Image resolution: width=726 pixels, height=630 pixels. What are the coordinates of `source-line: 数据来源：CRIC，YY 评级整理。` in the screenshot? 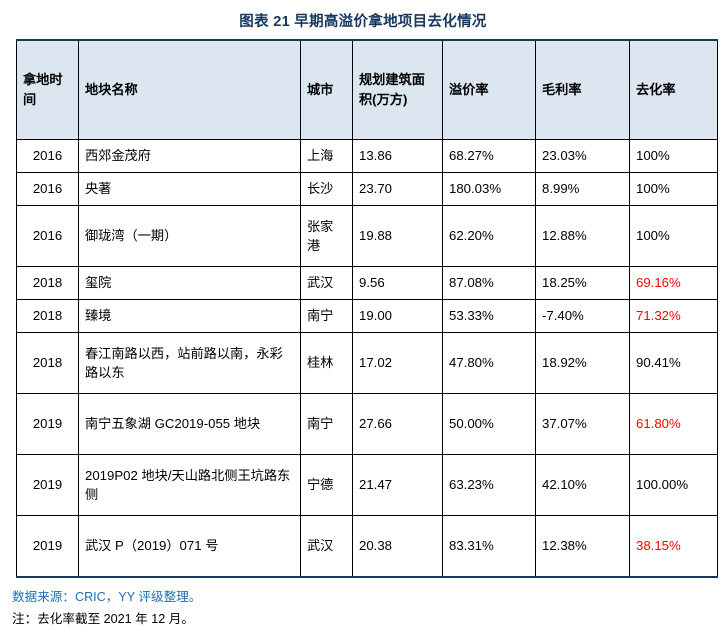 It's located at (107, 597).